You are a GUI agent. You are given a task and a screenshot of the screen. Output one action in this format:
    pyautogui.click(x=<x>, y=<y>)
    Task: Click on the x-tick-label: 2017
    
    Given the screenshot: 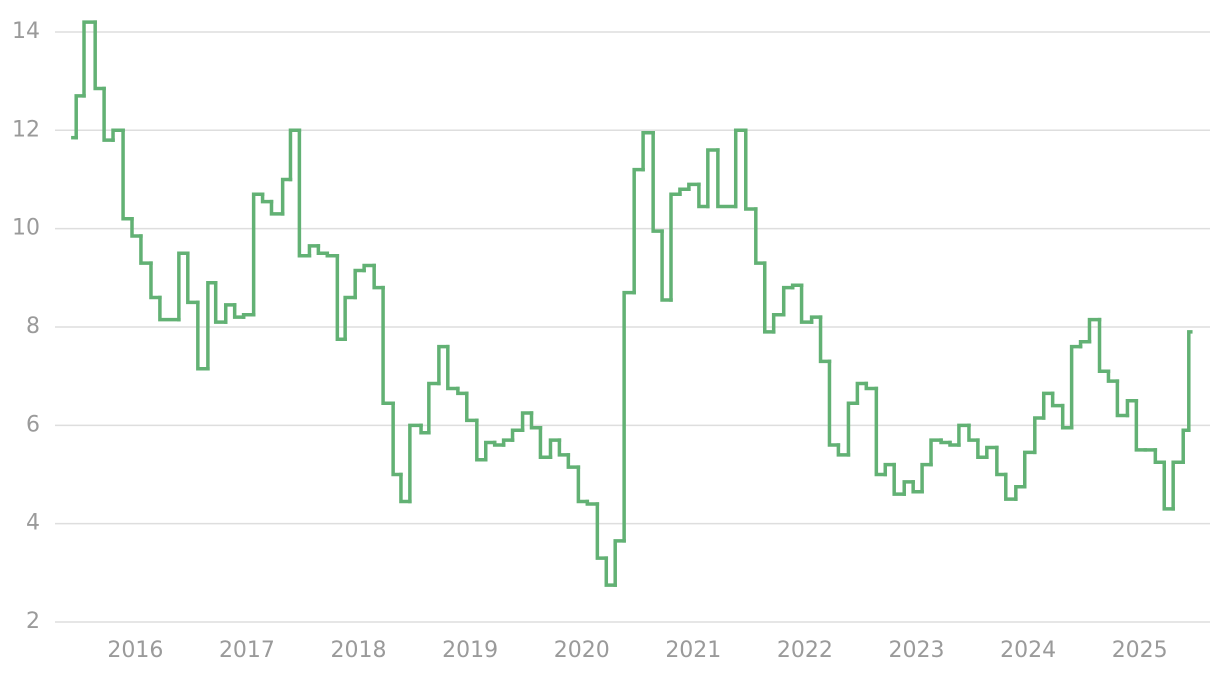 What is the action you would take?
    pyautogui.click(x=247, y=650)
    